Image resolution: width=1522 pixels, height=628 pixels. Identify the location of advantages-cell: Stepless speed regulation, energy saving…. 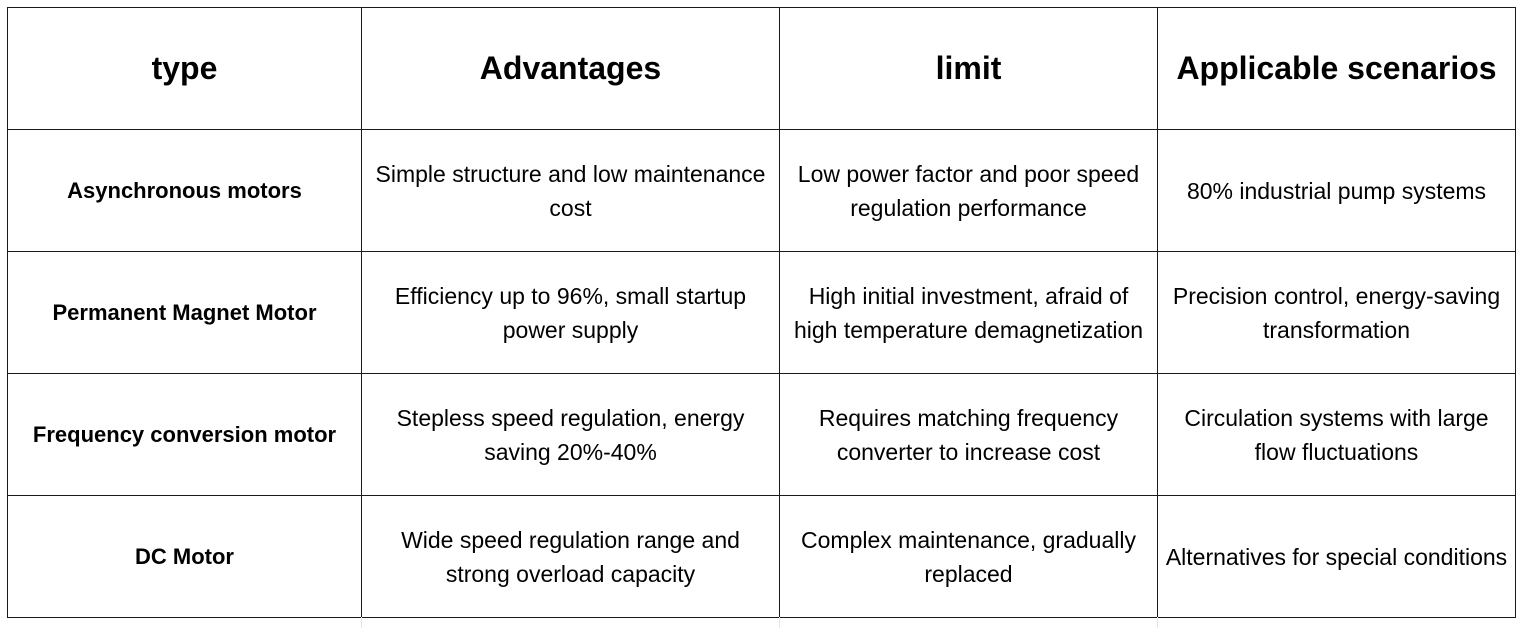
(570, 434).